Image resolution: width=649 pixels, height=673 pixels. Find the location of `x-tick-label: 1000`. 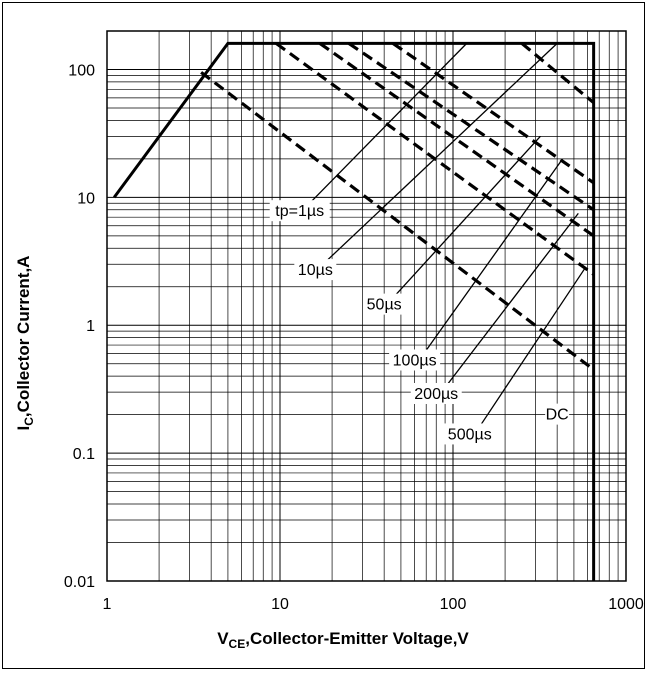

x-tick-label: 1000 is located at coordinates (626, 604).